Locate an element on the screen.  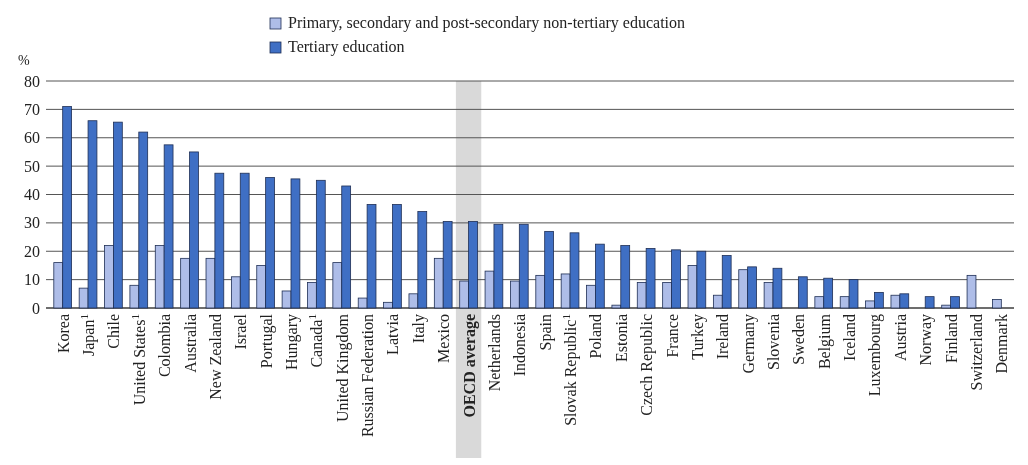
y-tick-label: 30 is located at coordinates (32, 223).